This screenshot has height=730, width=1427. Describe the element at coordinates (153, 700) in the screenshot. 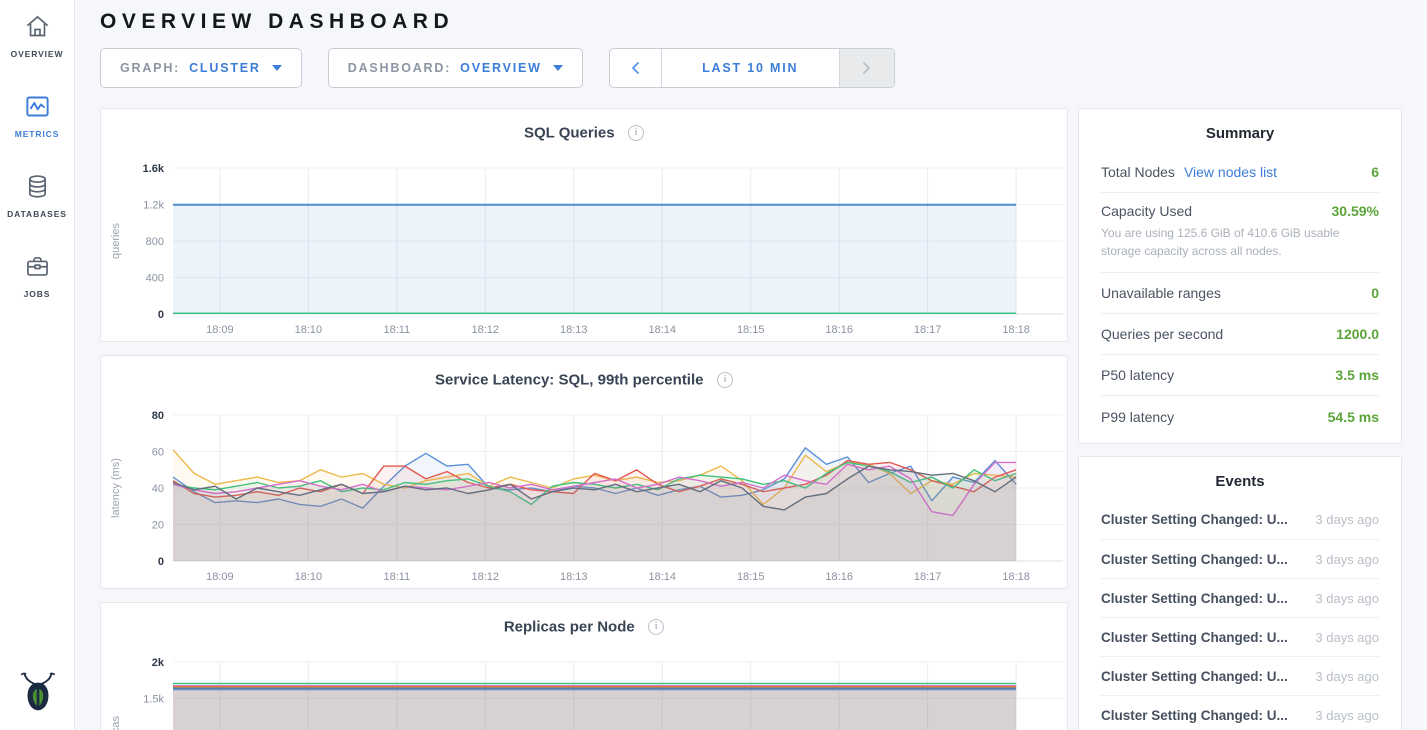

I see `svg-text: 1.5k` at that location.